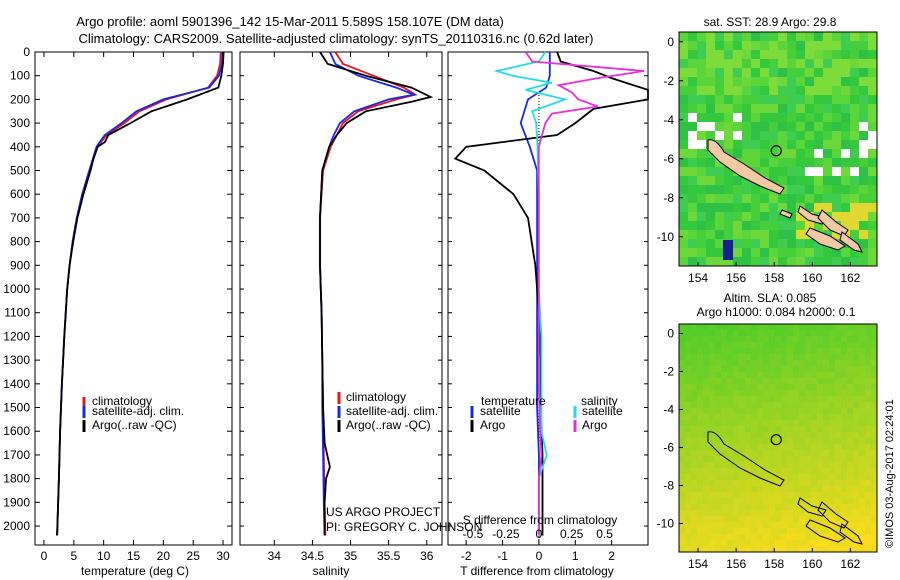 Image resolution: width=900 pixels, height=580 pixels. I want to click on temperature-xlabel: temperature (deg C), so click(135, 571).